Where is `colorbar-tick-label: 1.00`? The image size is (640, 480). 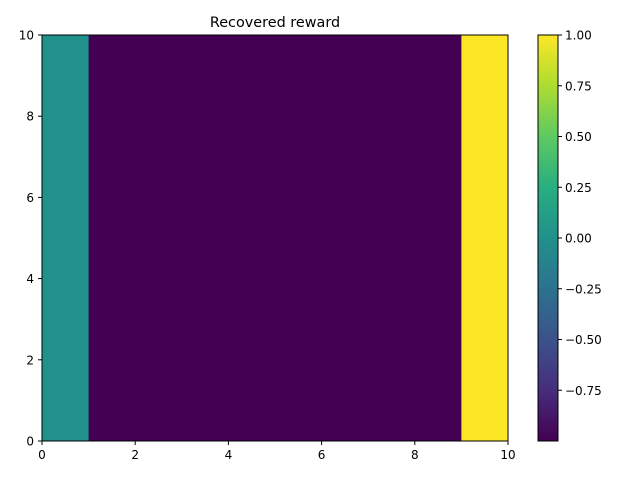
colorbar-tick-label: 1.00 is located at coordinates (578, 36).